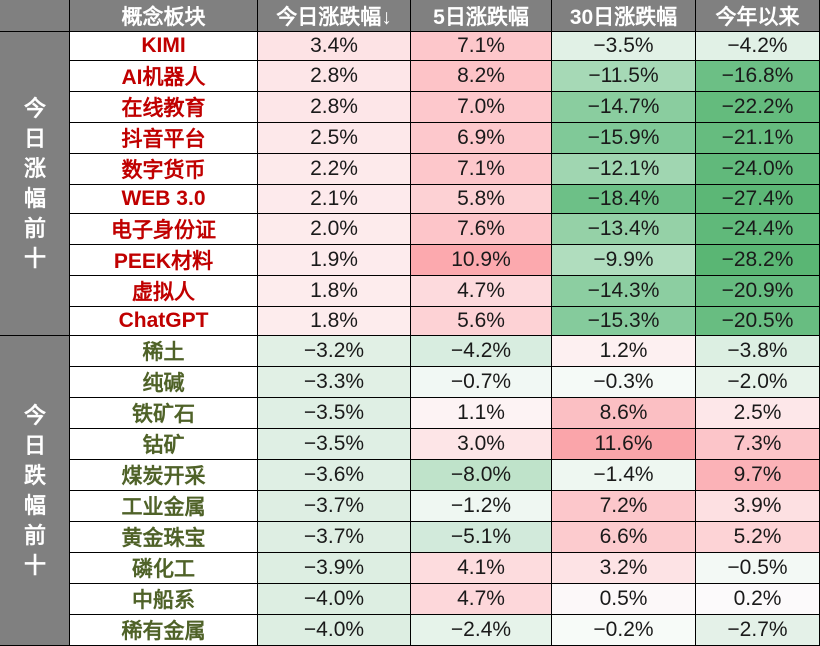 The width and height of the screenshot is (820, 646). Describe the element at coordinates (481, 16) in the screenshot. I see `header-5day-change: 5日涨跌幅` at that location.